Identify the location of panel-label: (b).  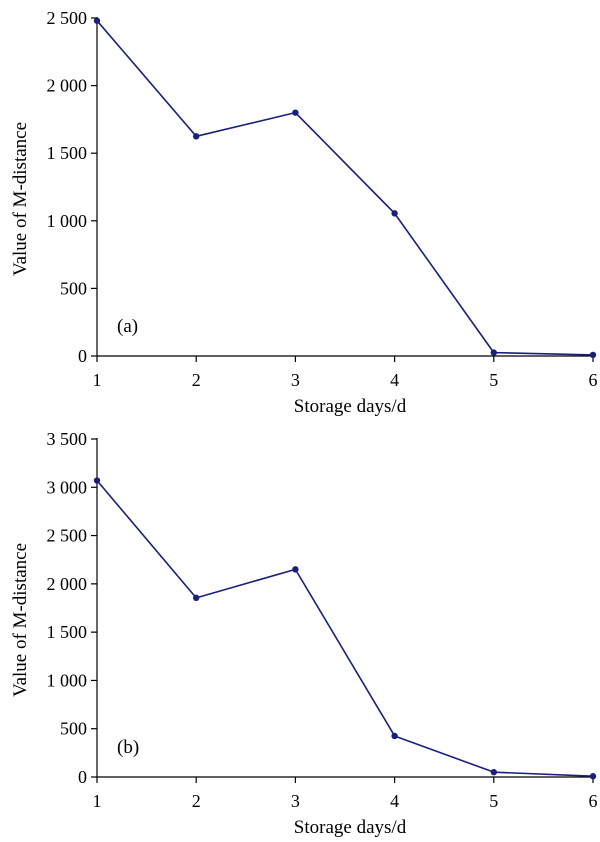
(128, 747).